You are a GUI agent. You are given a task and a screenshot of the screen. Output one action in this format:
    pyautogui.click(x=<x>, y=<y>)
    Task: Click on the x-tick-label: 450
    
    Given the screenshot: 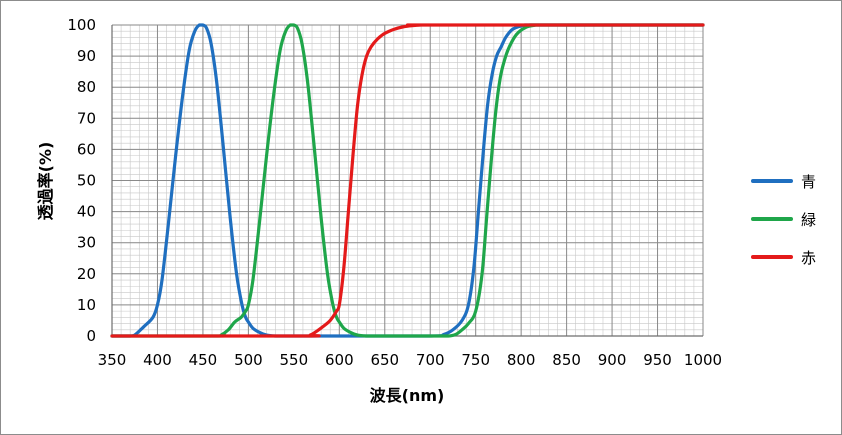 What is the action you would take?
    pyautogui.click(x=203, y=360)
    